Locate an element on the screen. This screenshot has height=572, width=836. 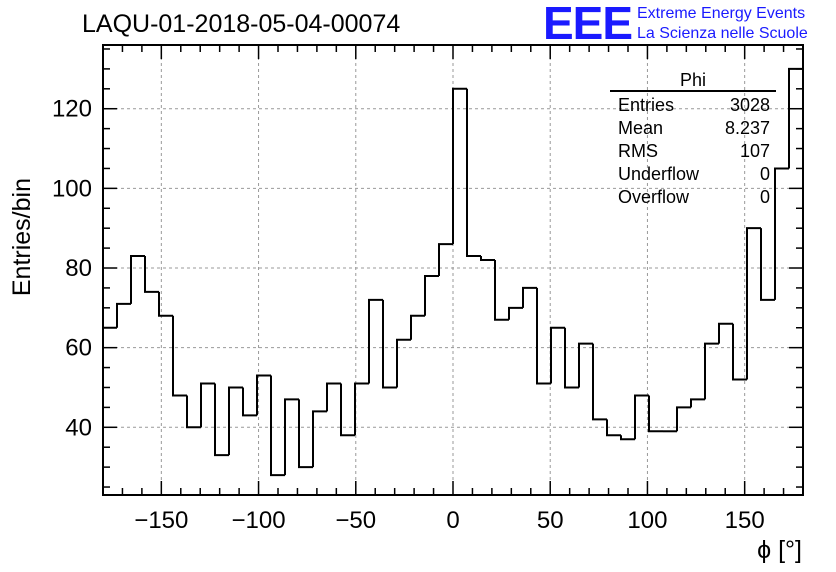
stats-value: 3028 is located at coordinates (749, 105).